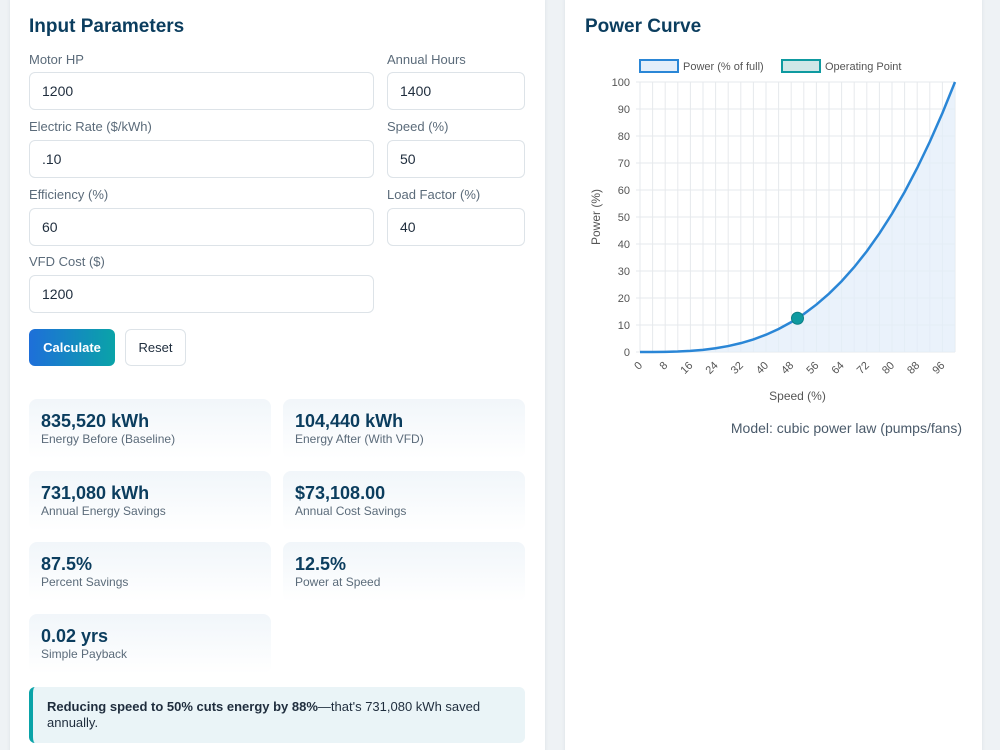 The height and width of the screenshot is (750, 1000). Describe the element at coordinates (863, 67) in the screenshot. I see `legend-label-operating-point: Operating Point` at that location.